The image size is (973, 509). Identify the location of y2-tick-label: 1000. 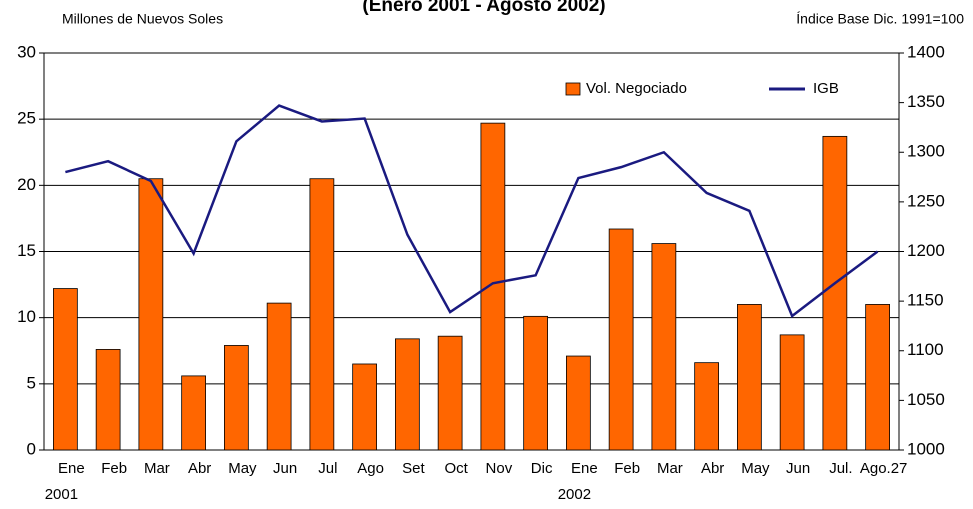
(926, 448).